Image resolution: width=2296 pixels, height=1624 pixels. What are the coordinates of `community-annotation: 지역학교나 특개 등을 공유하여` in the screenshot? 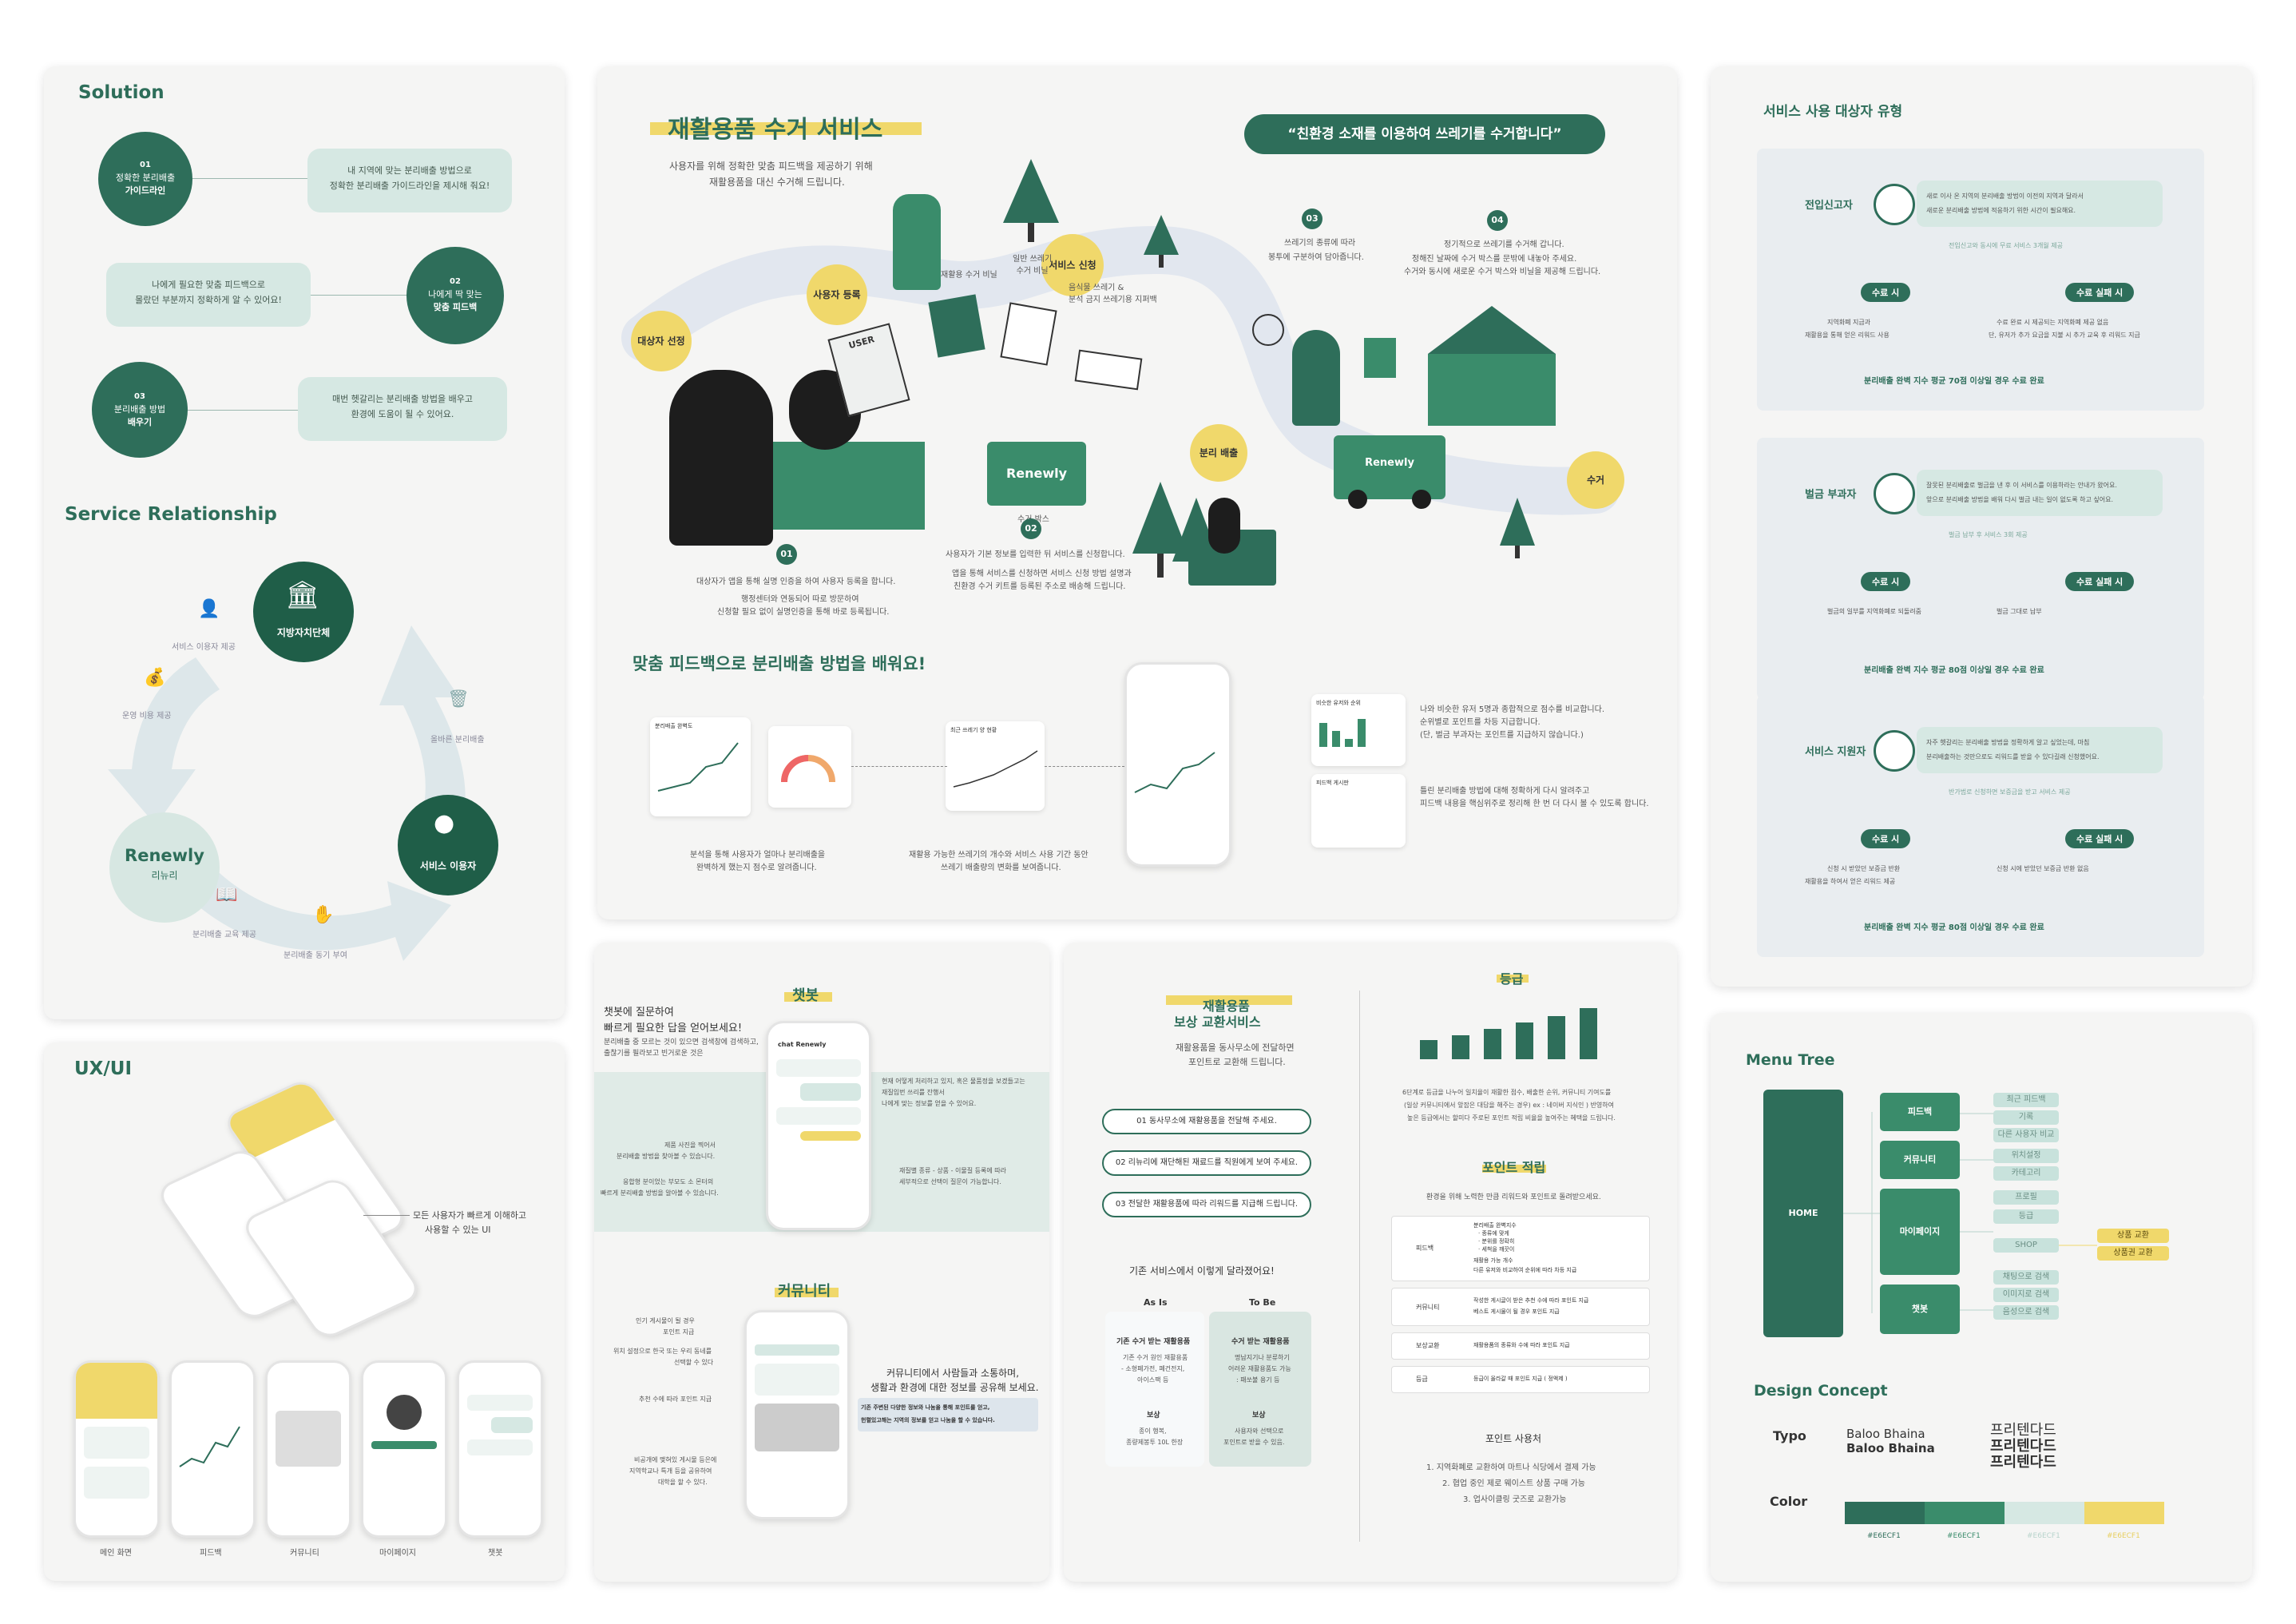 It's located at (670, 1471).